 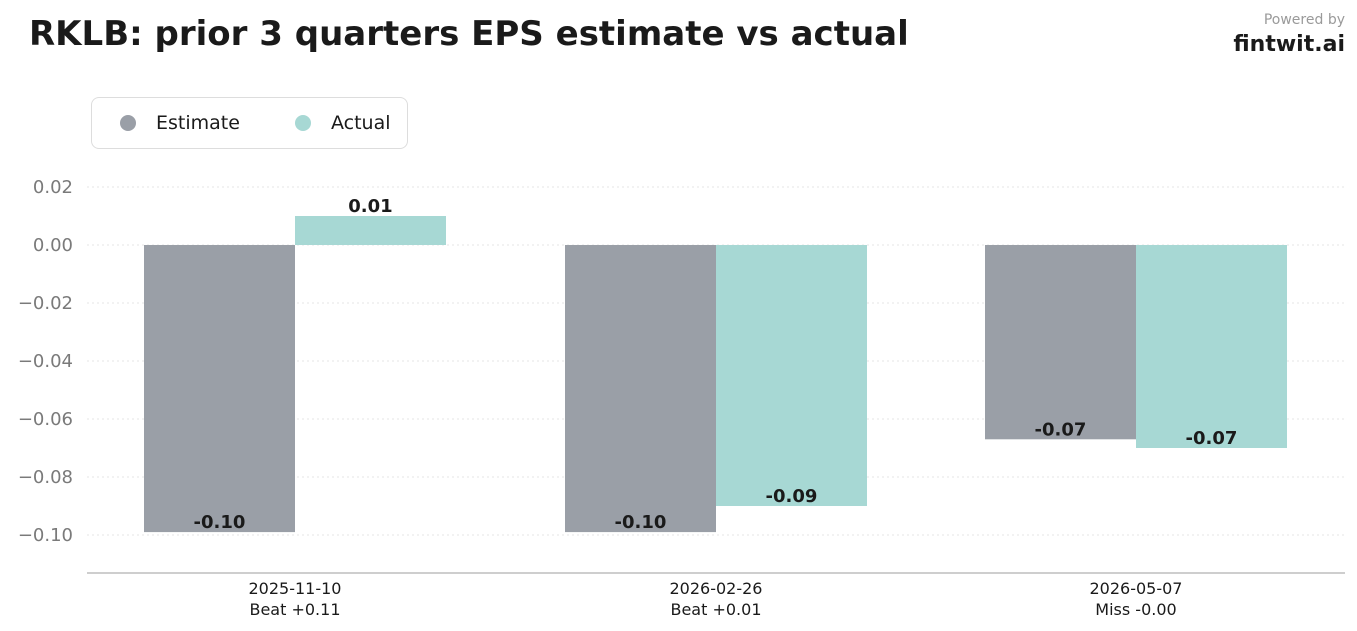 I want to click on x-tick-sublabel: Beat +0.01, so click(x=715, y=609).